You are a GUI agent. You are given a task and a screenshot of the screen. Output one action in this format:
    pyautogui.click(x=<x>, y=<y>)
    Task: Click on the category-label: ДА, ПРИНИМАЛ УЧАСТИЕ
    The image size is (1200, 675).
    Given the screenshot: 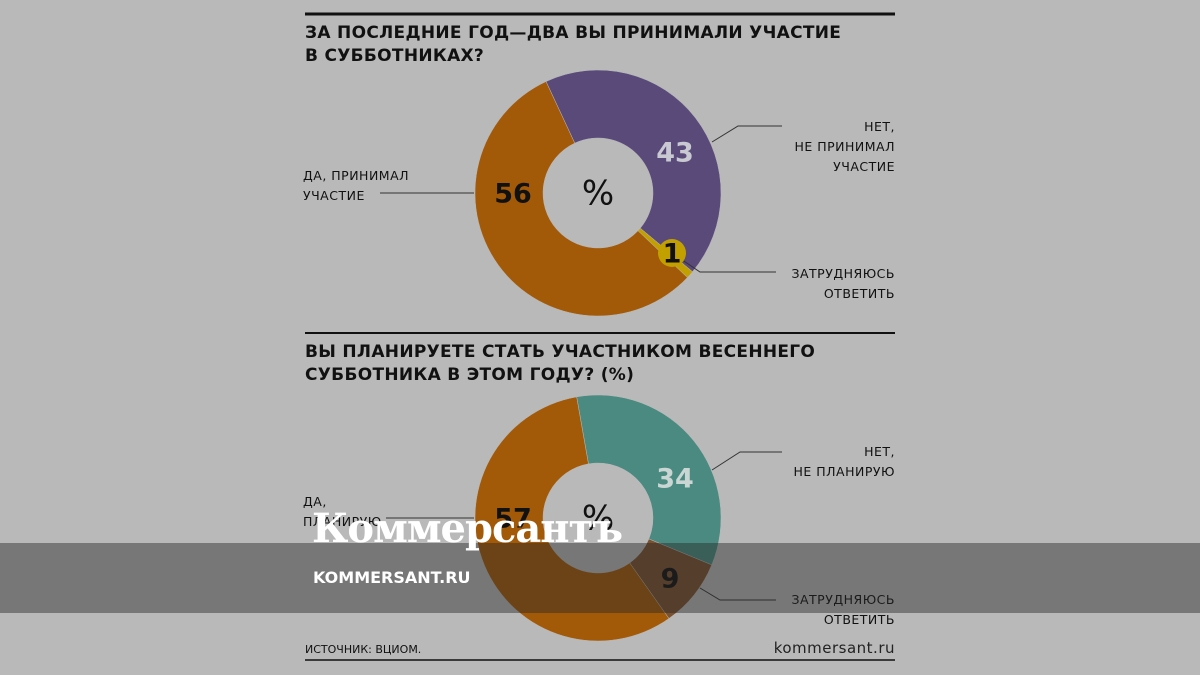 What is the action you would take?
    pyautogui.click(x=356, y=185)
    